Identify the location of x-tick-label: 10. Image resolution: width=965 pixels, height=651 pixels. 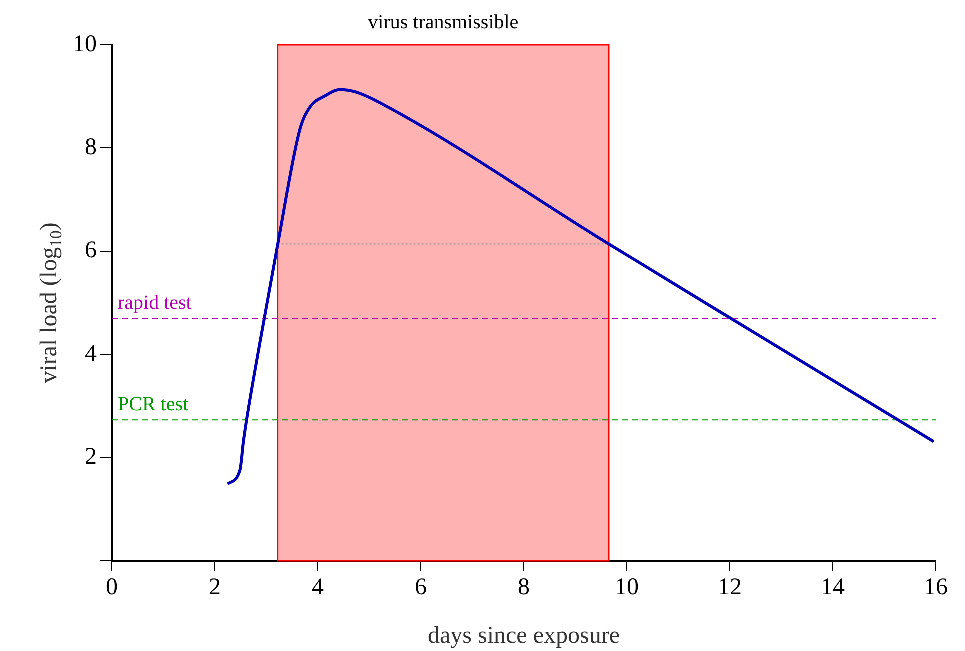
(627, 587).